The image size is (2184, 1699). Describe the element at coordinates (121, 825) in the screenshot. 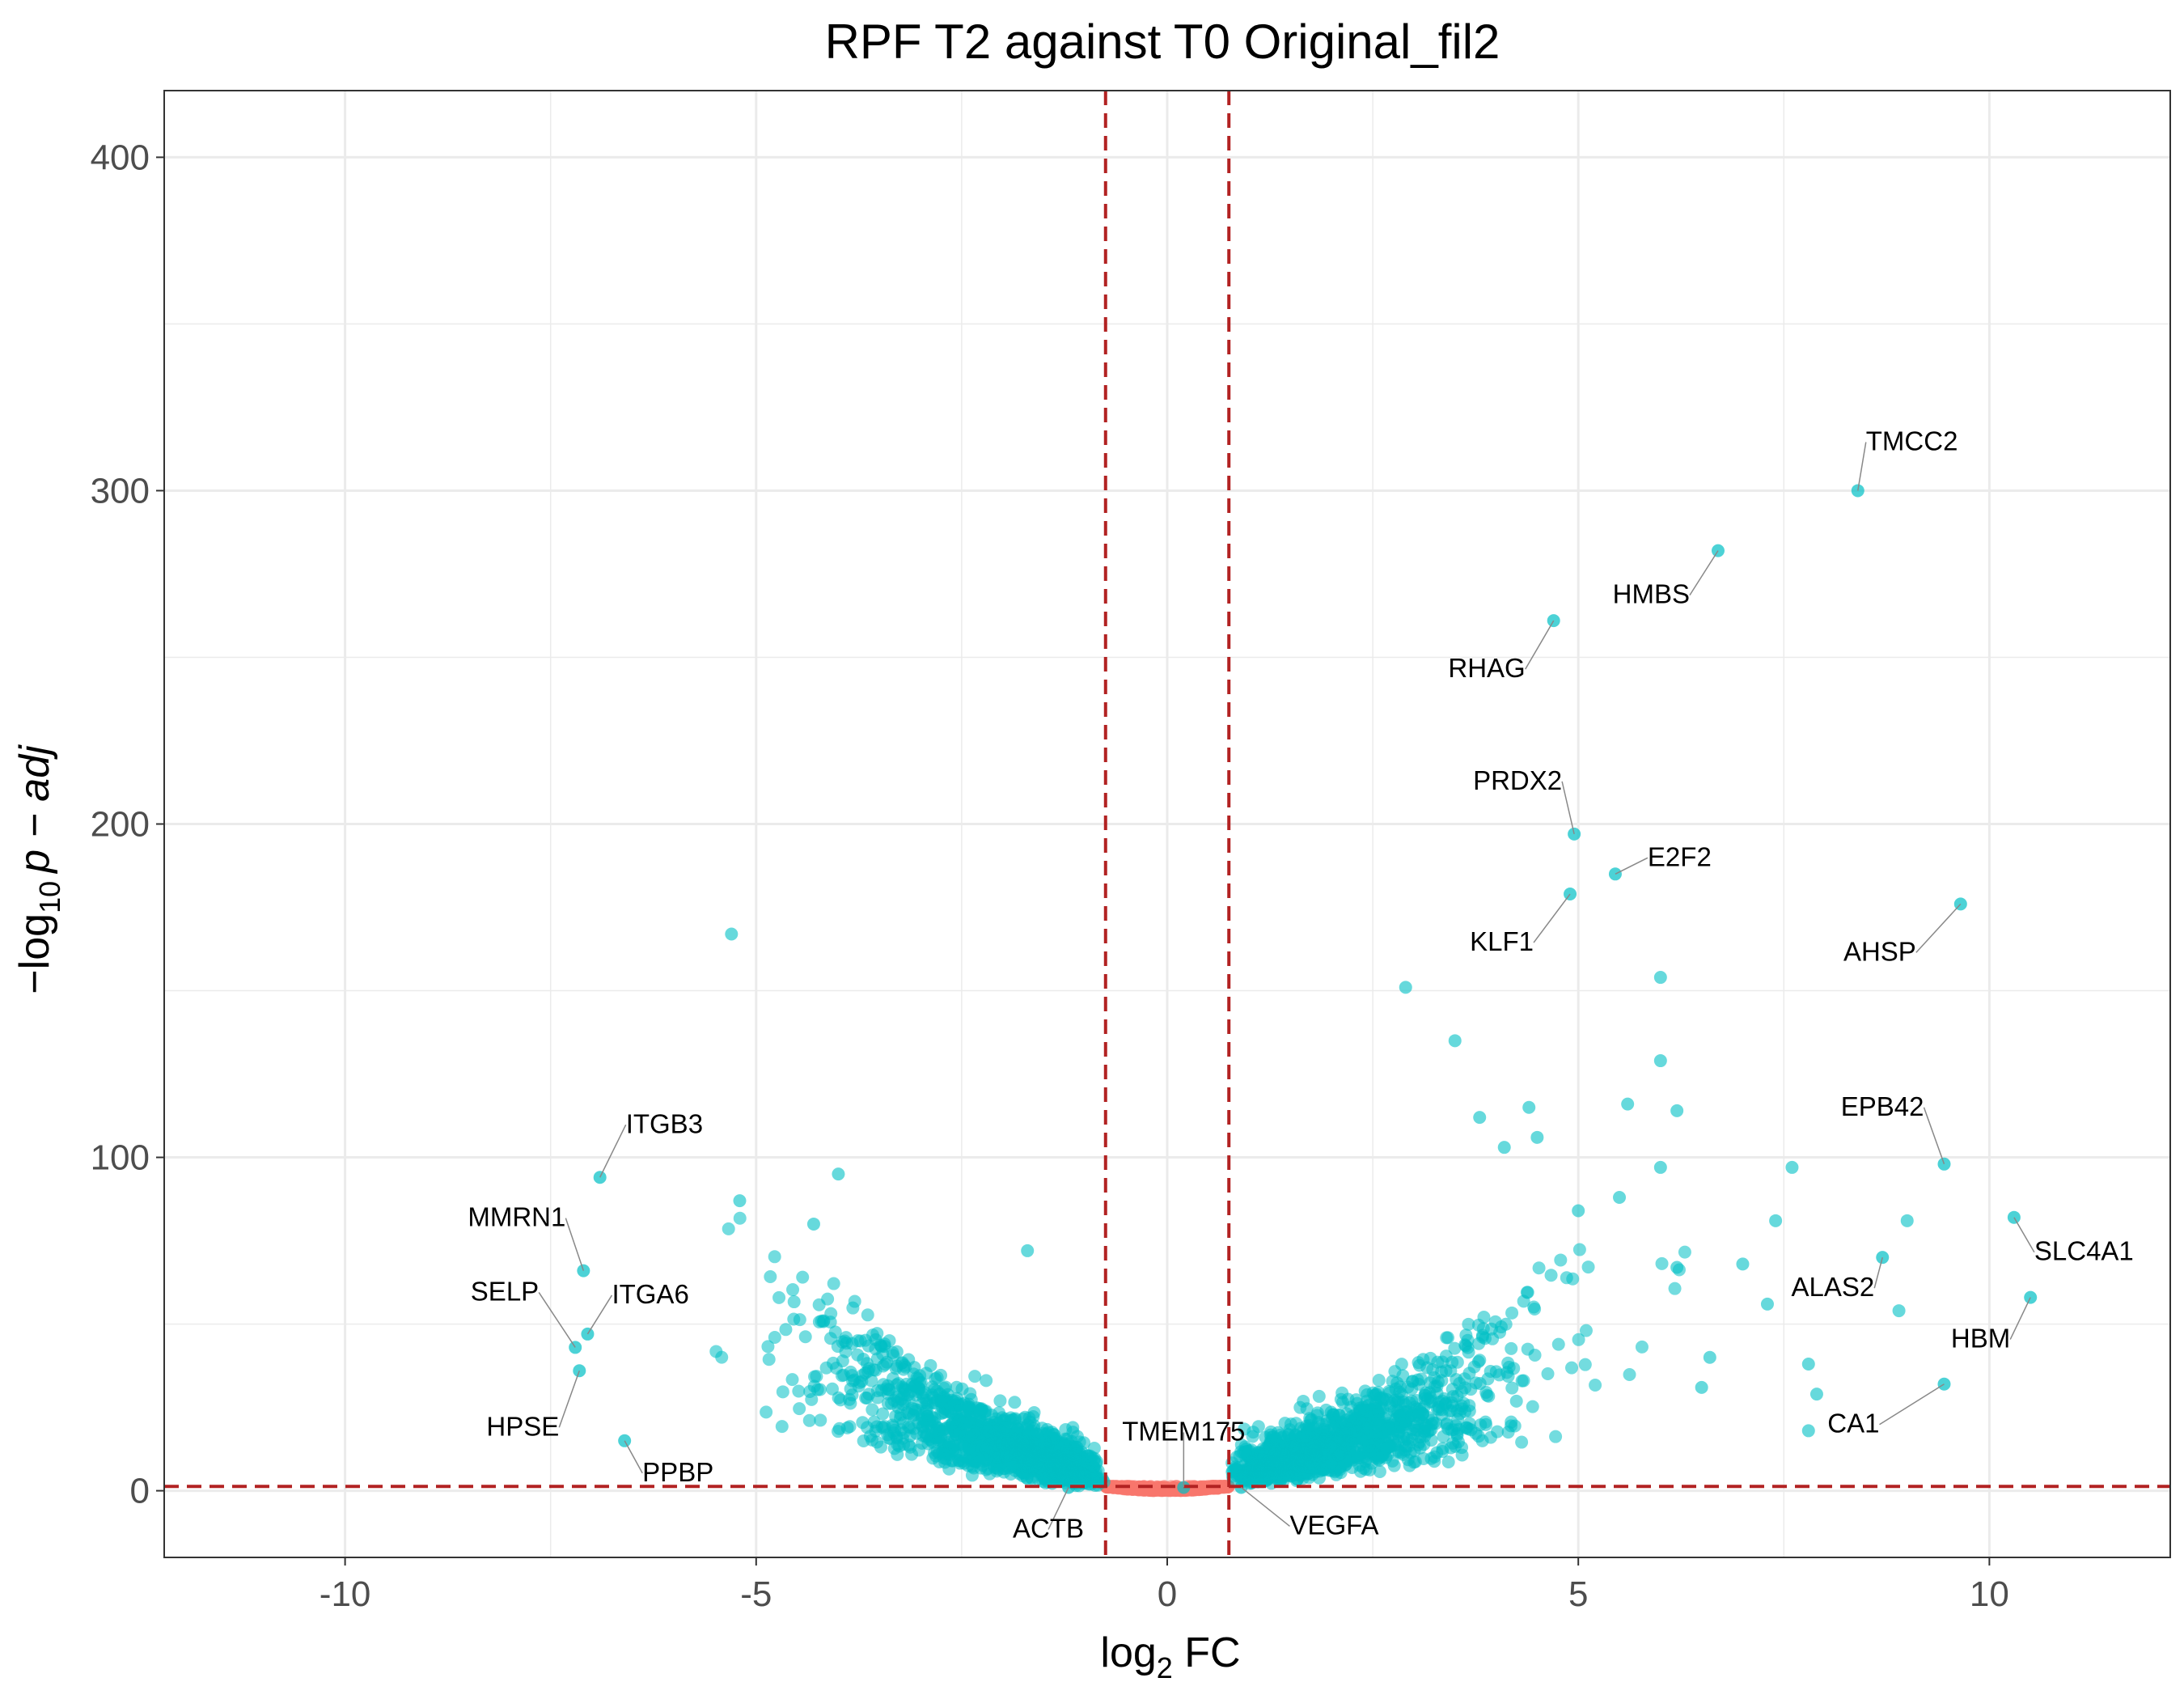

I see `y-tick-label: 200` at that location.